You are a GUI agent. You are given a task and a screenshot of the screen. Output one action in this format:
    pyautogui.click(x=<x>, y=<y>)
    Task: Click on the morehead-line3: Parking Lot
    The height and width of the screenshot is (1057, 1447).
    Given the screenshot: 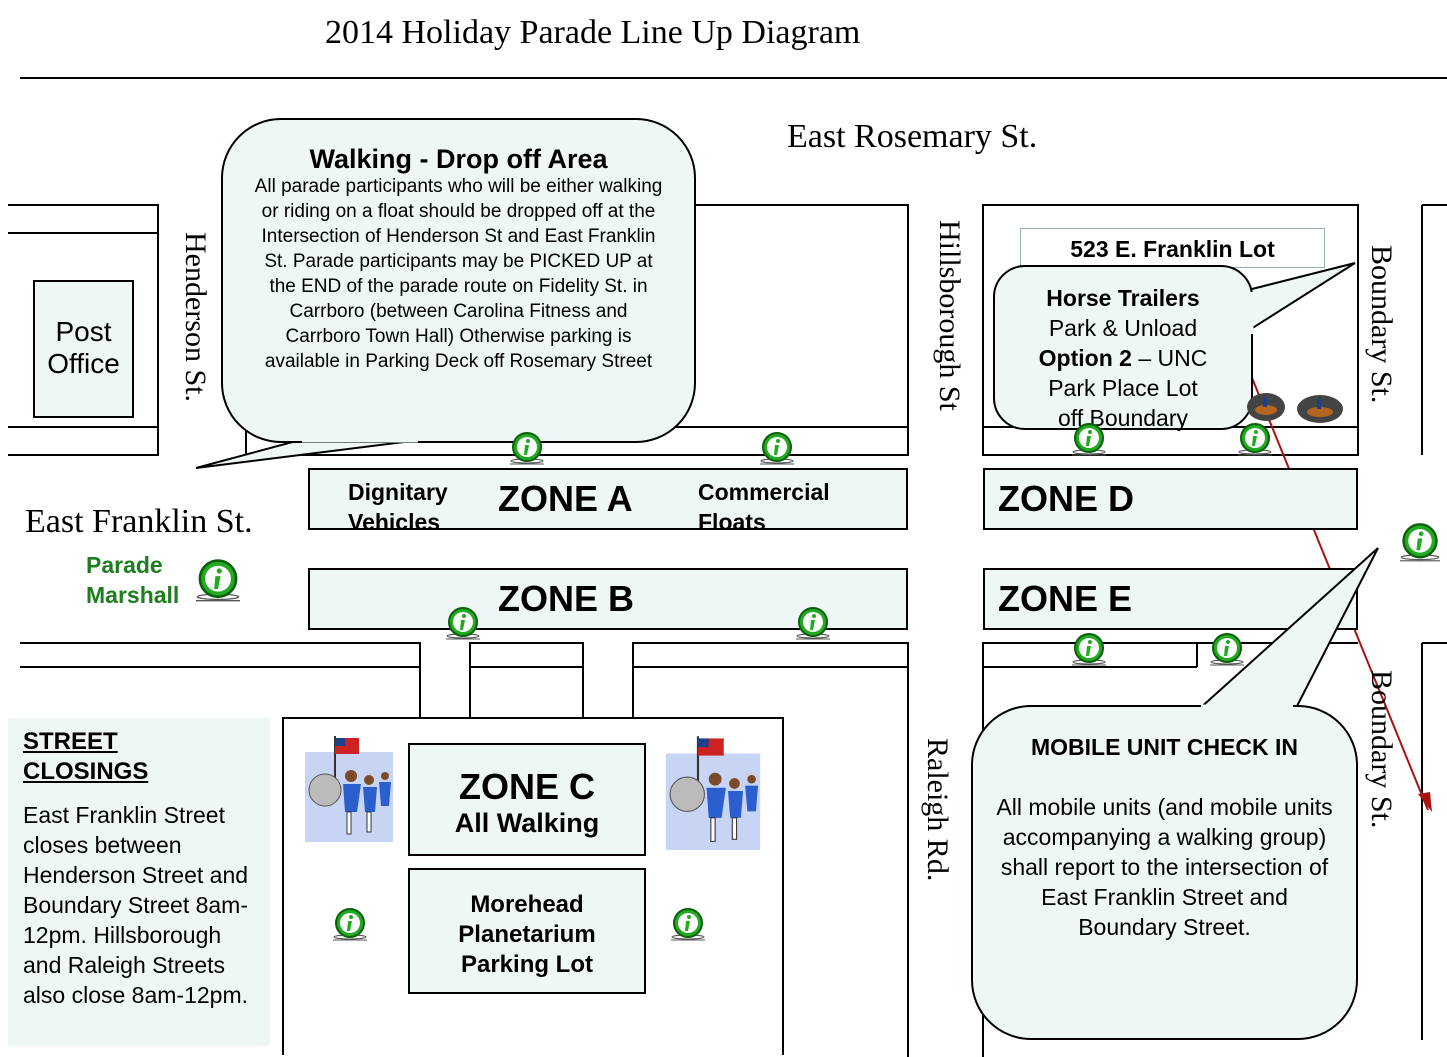 What is the action you would take?
    pyautogui.click(x=526, y=964)
    